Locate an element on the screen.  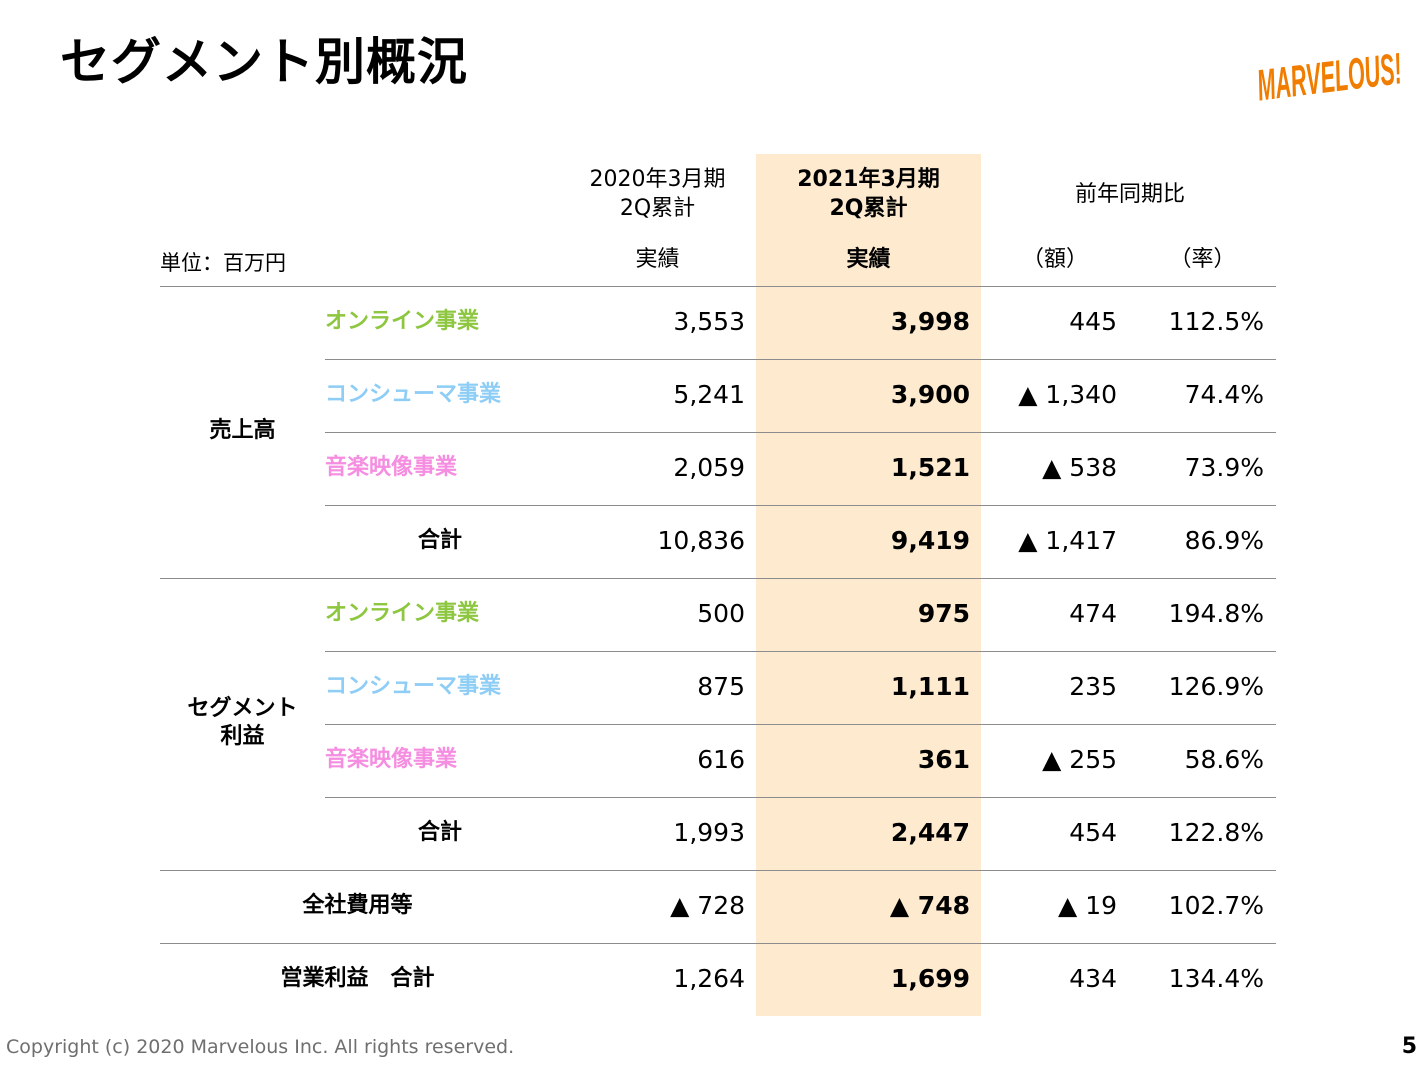
cell-curr: ▲ 748 is located at coordinates (929, 905).